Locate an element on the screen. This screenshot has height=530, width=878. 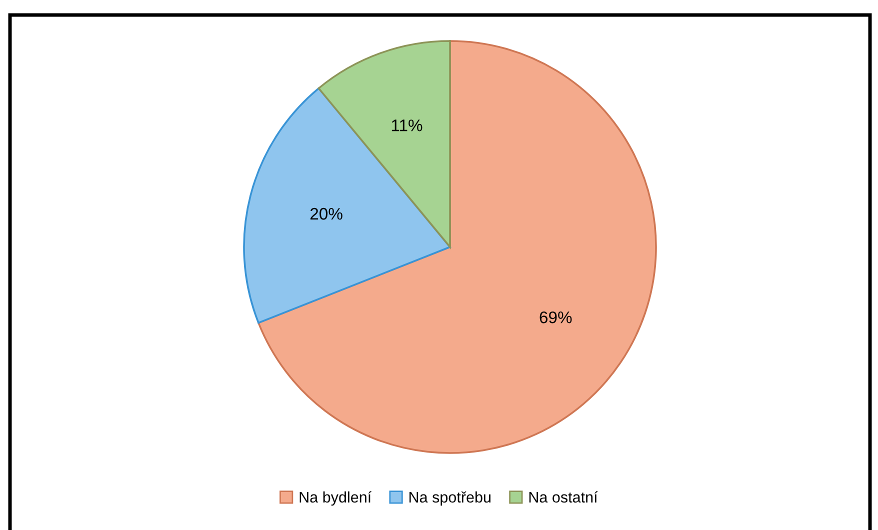
legend-label: Na spotřebu is located at coordinates (450, 498).